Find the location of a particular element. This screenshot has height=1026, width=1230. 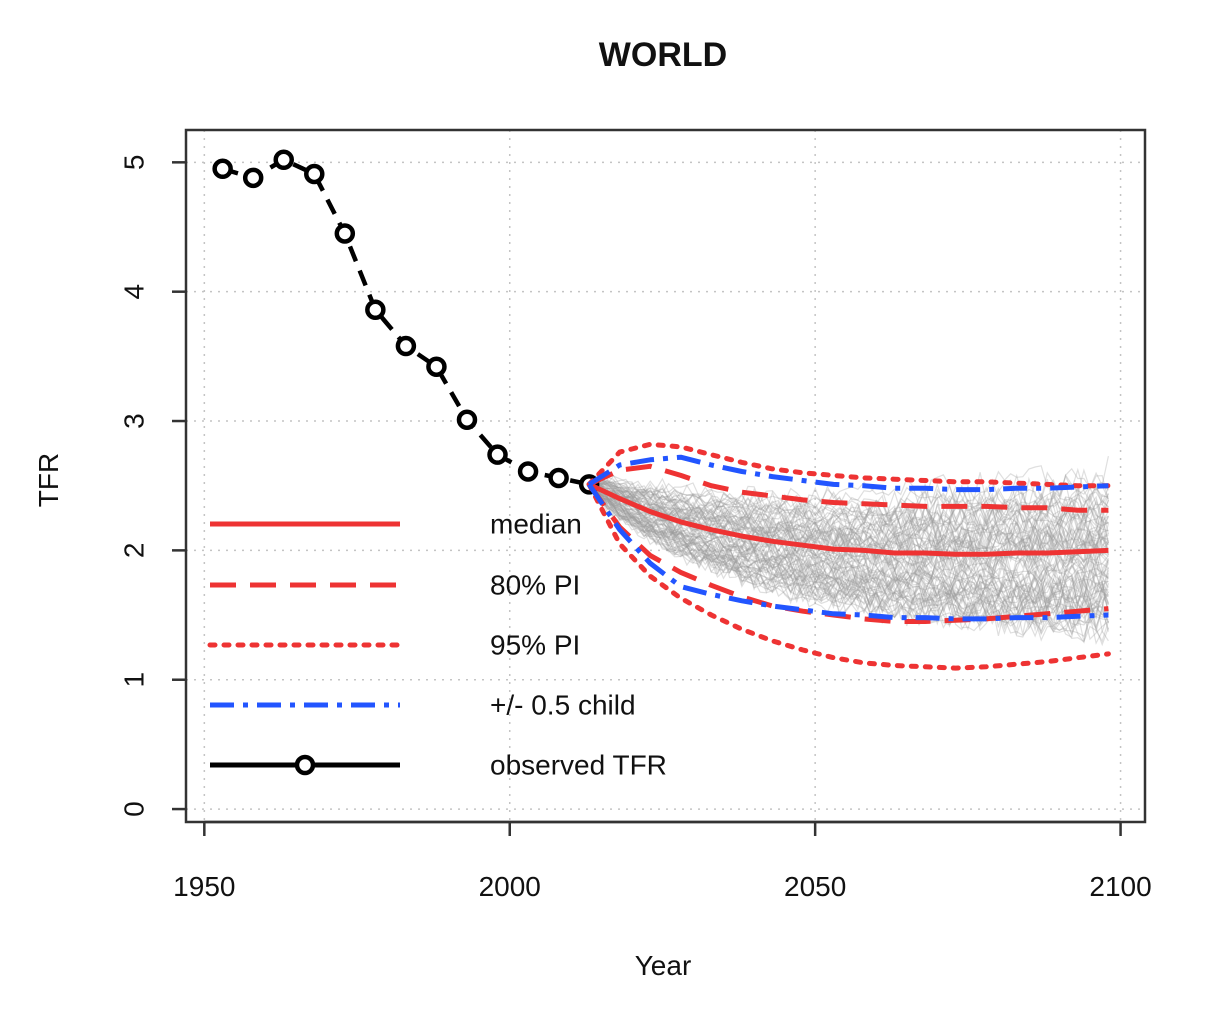

x-tick-label: 2100 is located at coordinates (1120, 886).